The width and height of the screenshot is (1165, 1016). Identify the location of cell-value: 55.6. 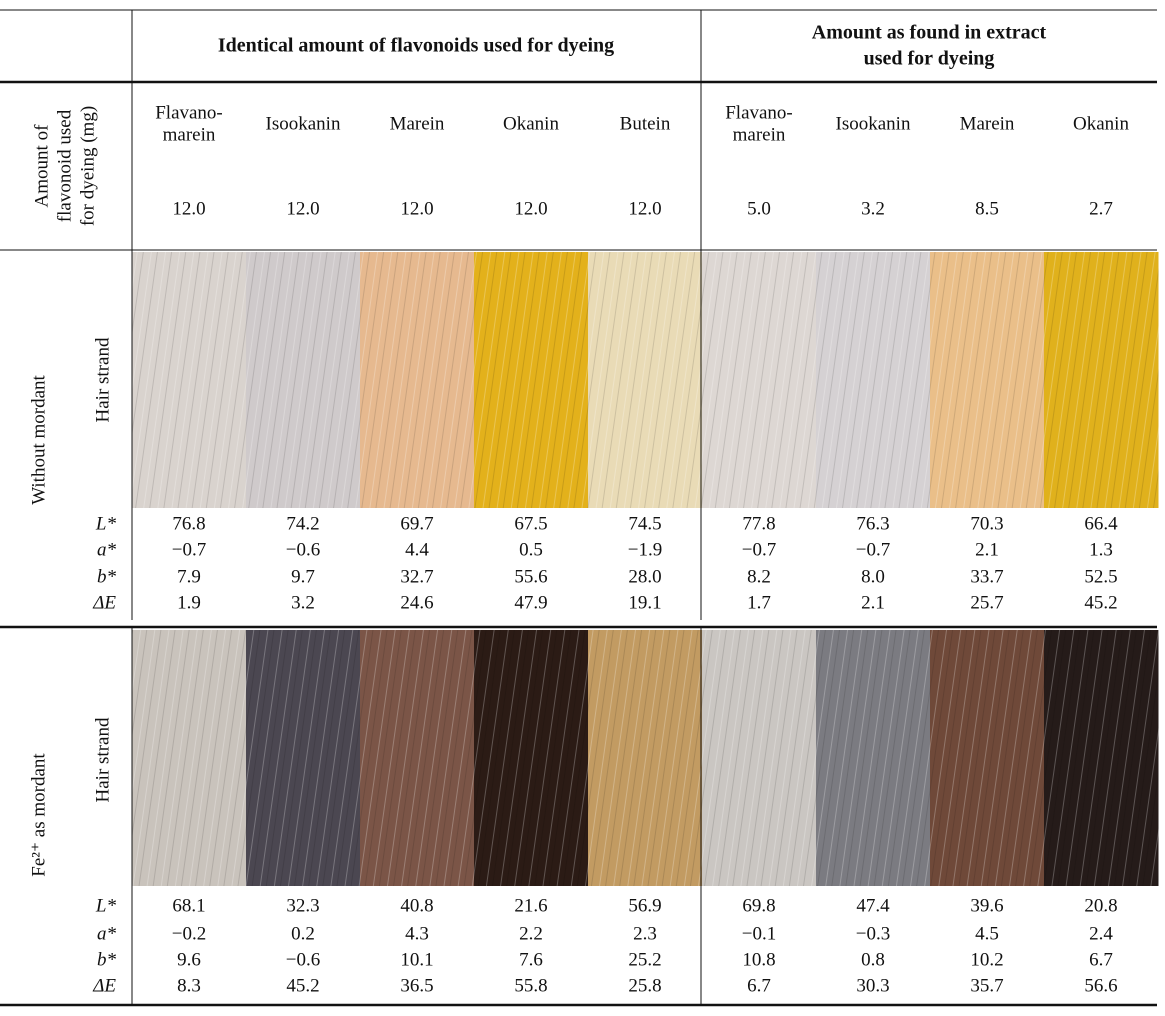
(530, 576).